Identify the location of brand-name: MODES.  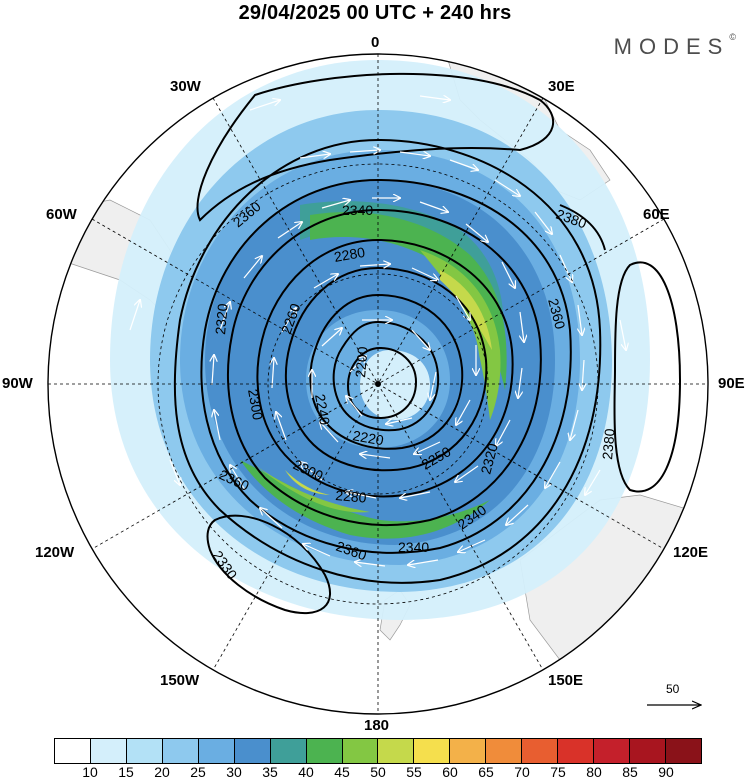
(671, 46).